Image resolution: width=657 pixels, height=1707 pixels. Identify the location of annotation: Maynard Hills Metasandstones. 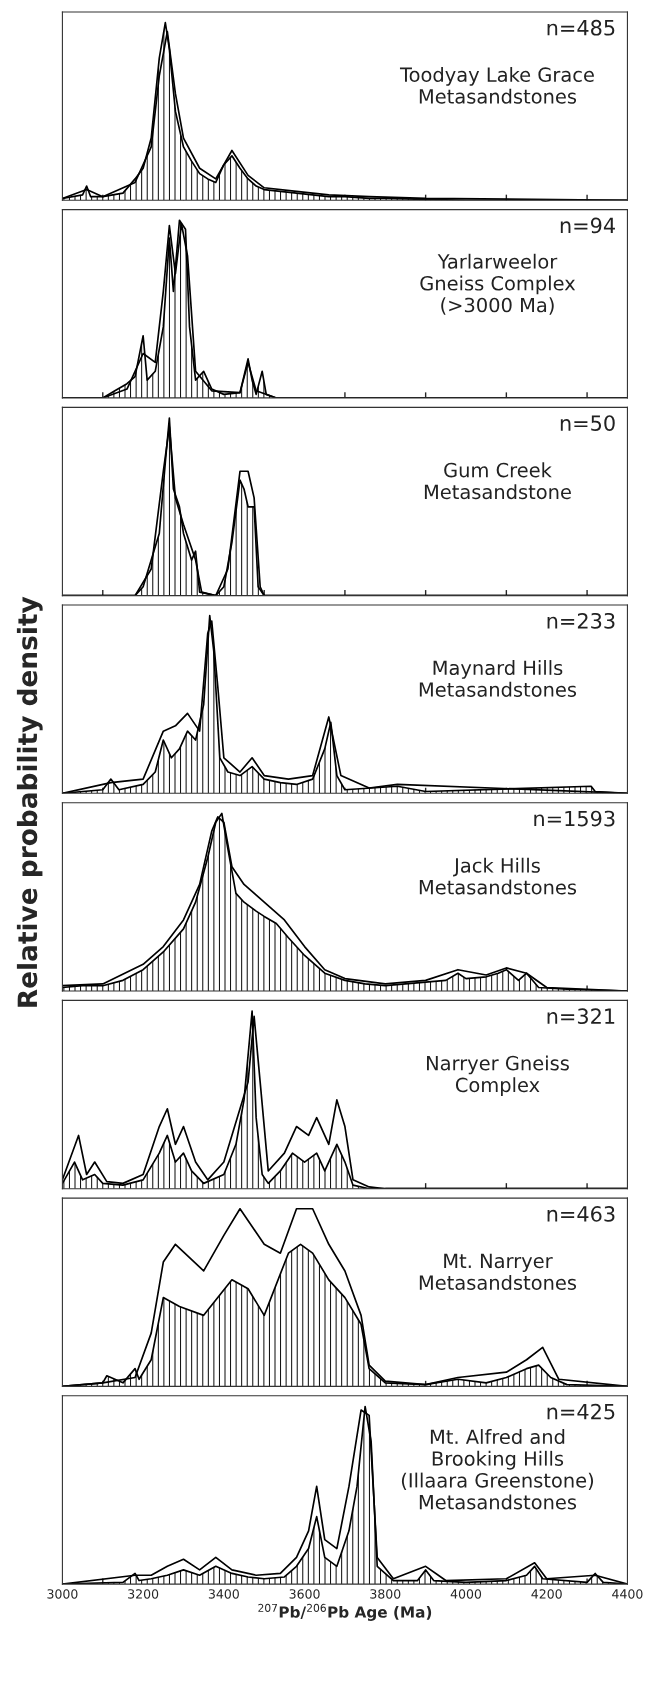
(498, 678).